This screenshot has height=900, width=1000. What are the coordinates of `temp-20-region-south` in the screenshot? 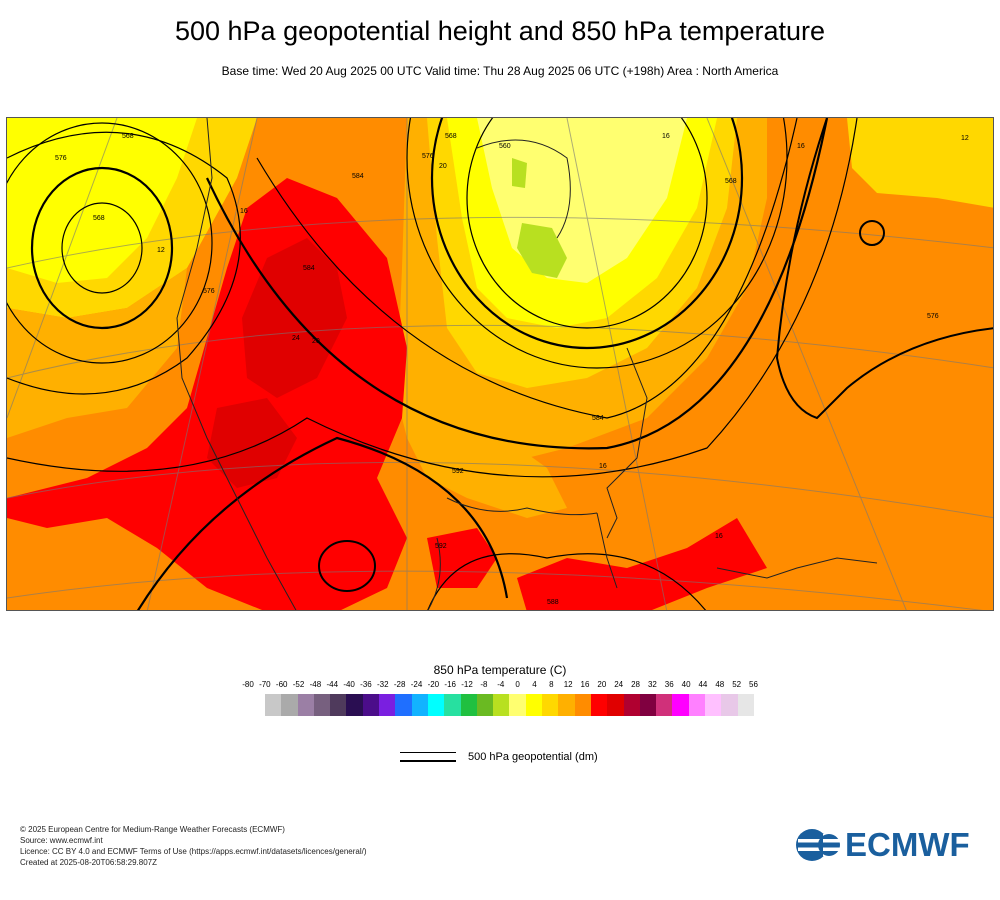 It's located at (642, 564).